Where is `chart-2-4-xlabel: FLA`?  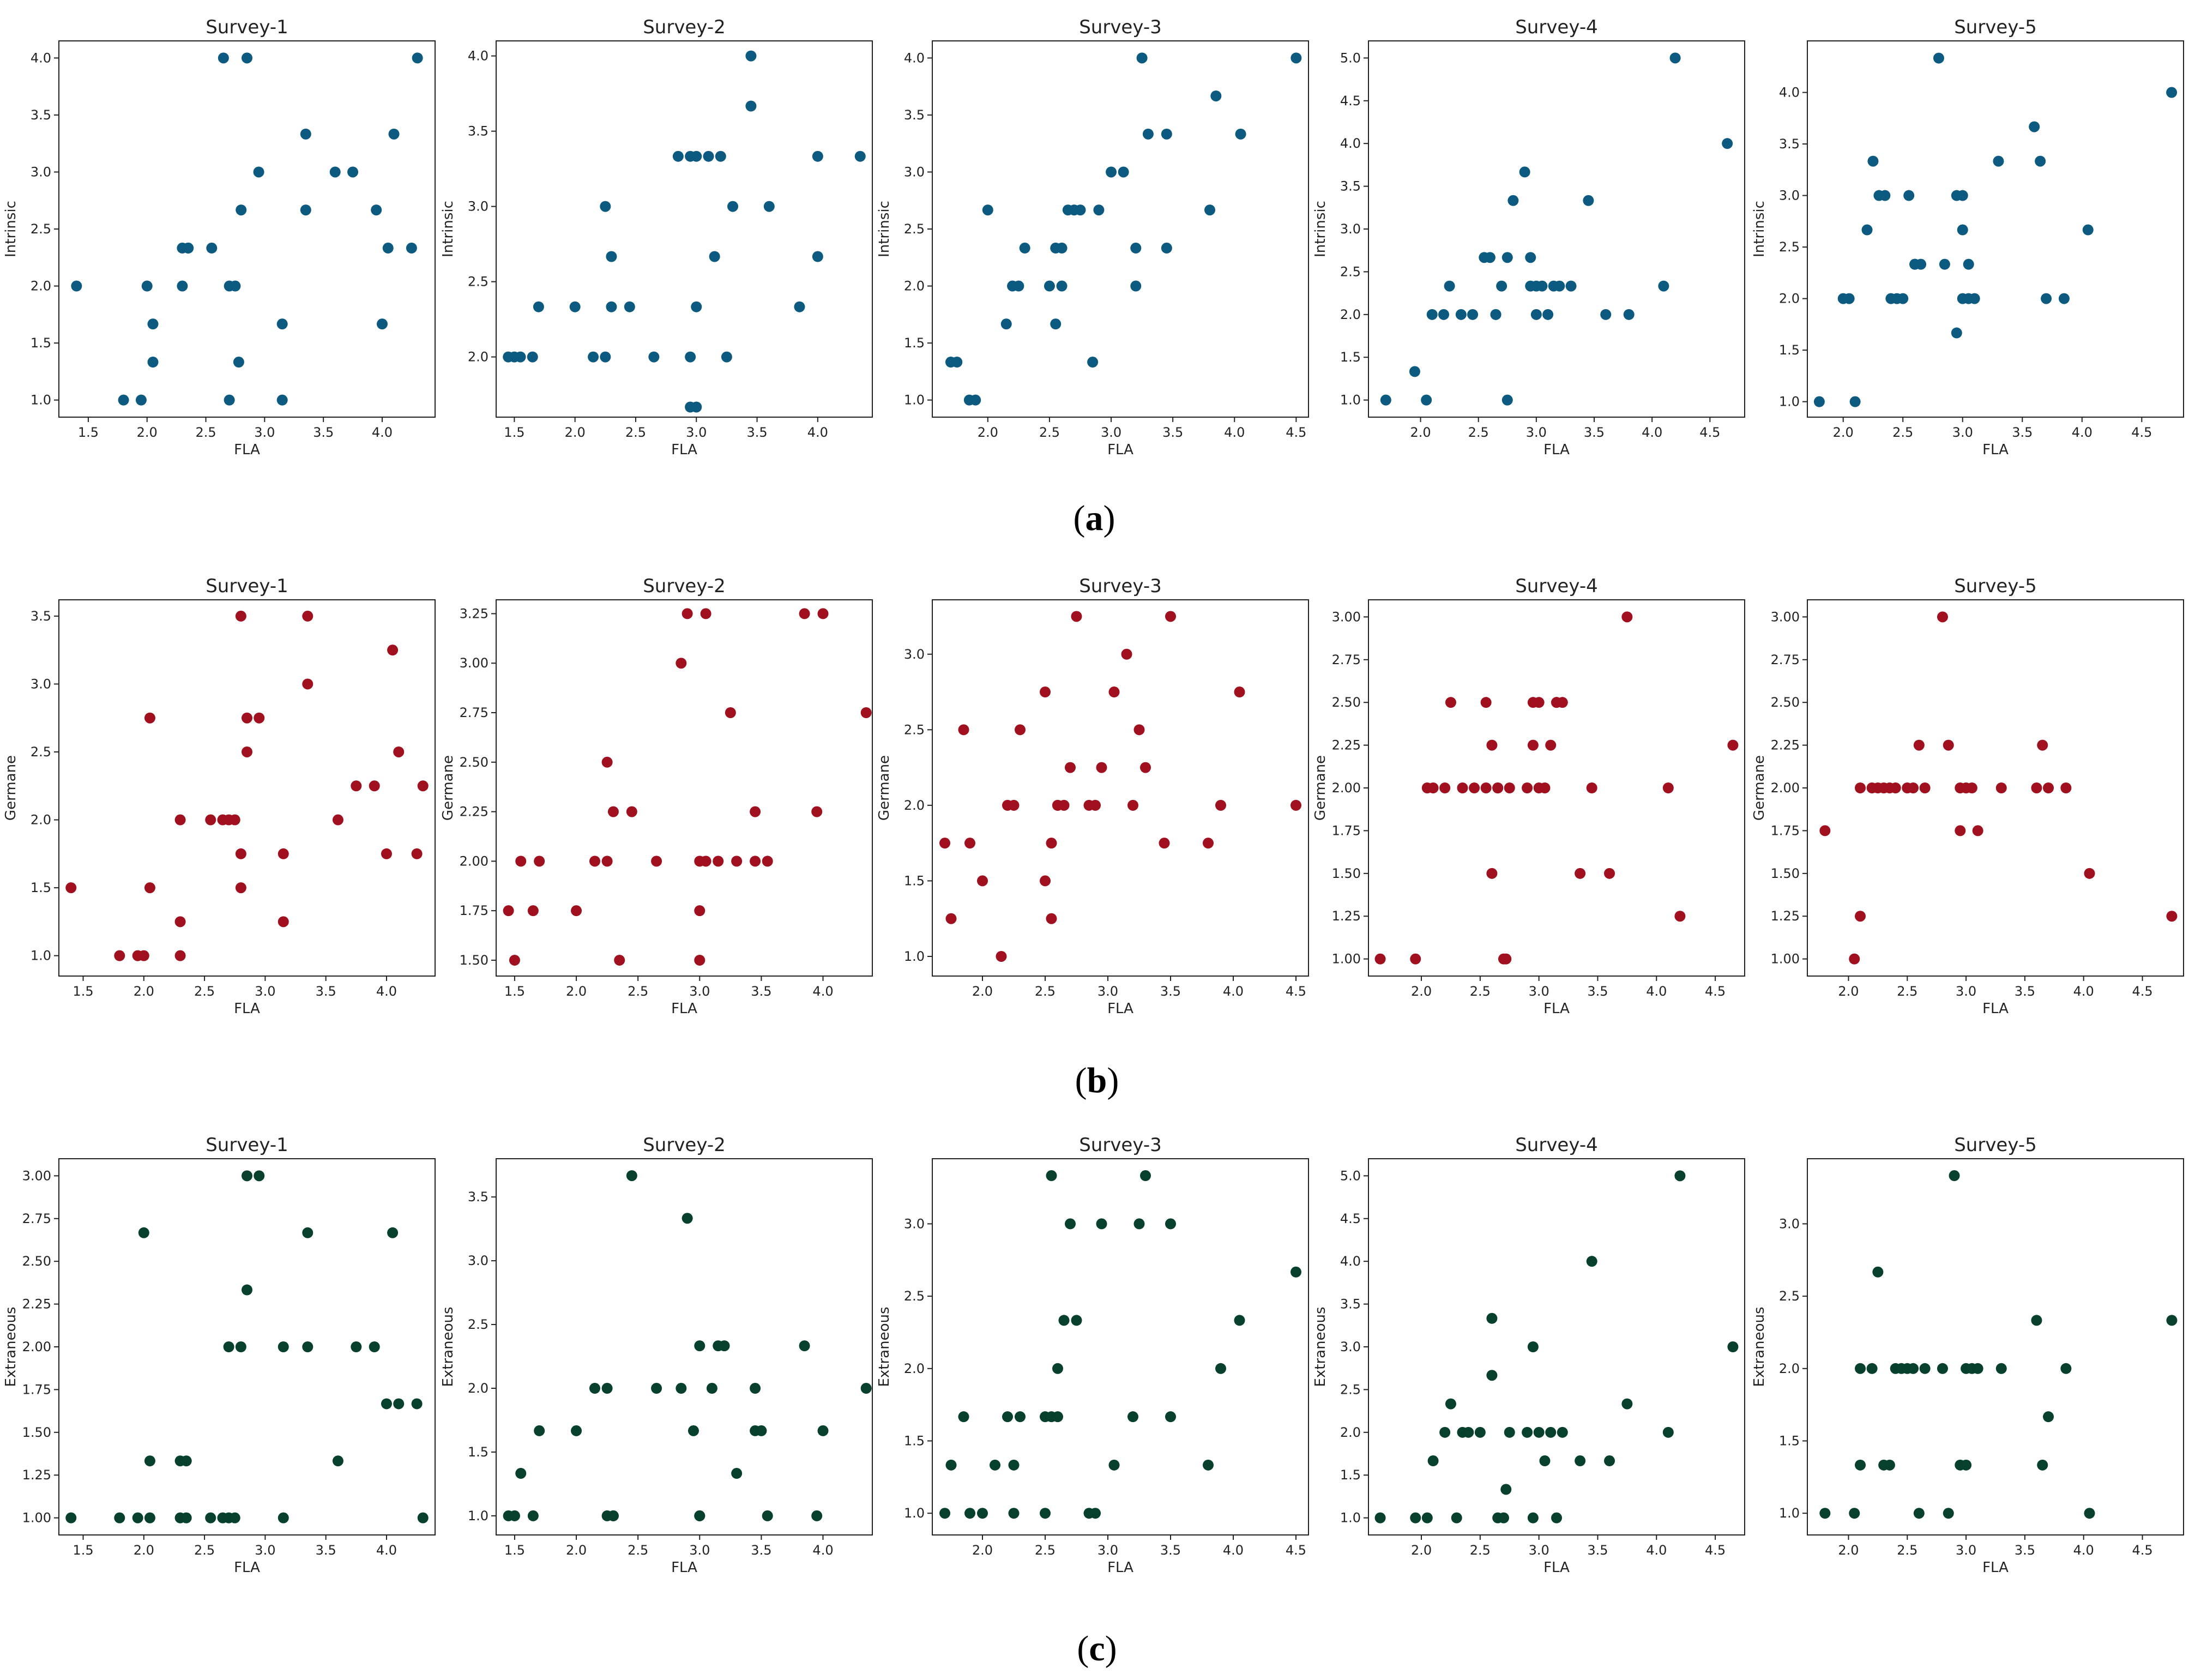 chart-2-4-xlabel: FLA is located at coordinates (1995, 1567).